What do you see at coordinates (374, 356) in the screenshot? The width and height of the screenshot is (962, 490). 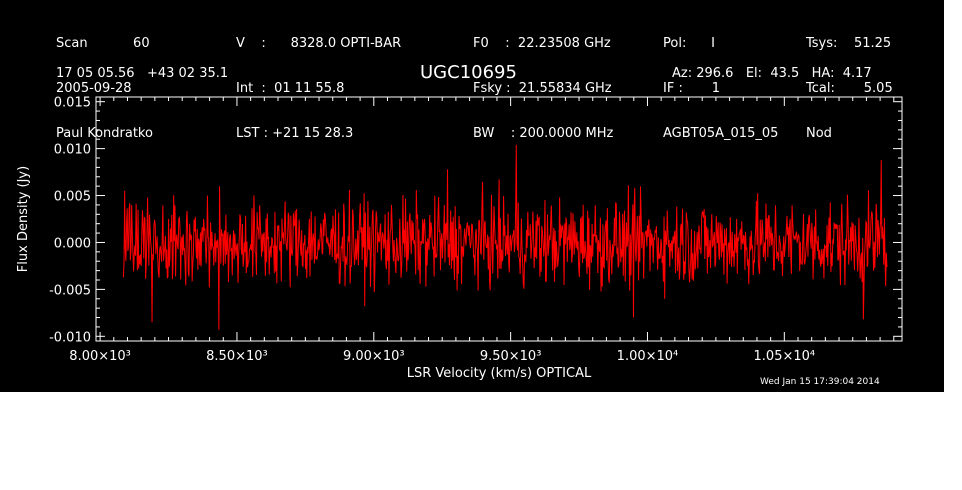 I see `x-tick-label: 9.00×10³` at bounding box center [374, 356].